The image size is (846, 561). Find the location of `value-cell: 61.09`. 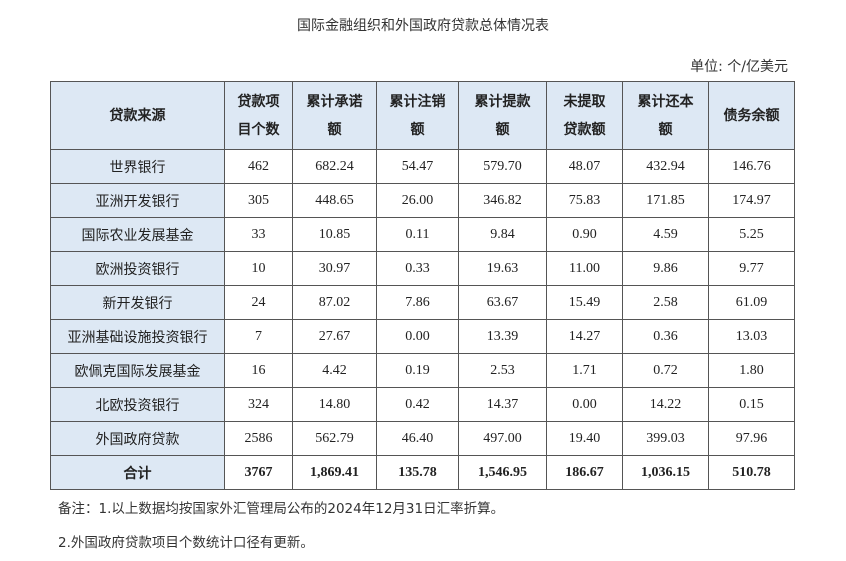

value-cell: 61.09 is located at coordinates (751, 302).